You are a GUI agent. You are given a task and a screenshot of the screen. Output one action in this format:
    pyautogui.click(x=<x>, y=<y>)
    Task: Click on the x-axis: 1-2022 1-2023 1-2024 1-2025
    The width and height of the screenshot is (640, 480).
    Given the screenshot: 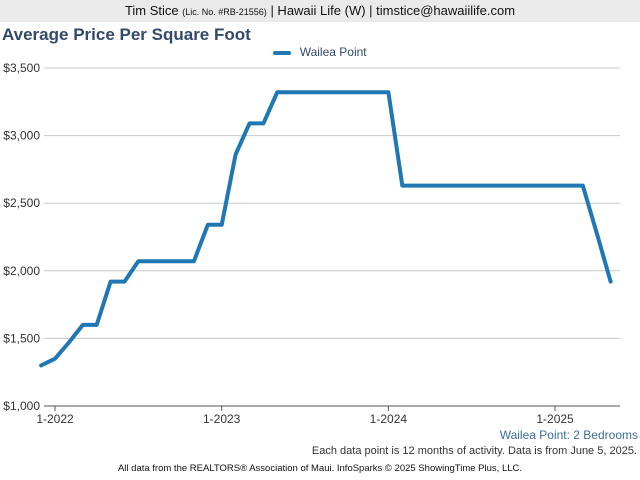 What is the action you would take?
    pyautogui.click(x=328, y=415)
    